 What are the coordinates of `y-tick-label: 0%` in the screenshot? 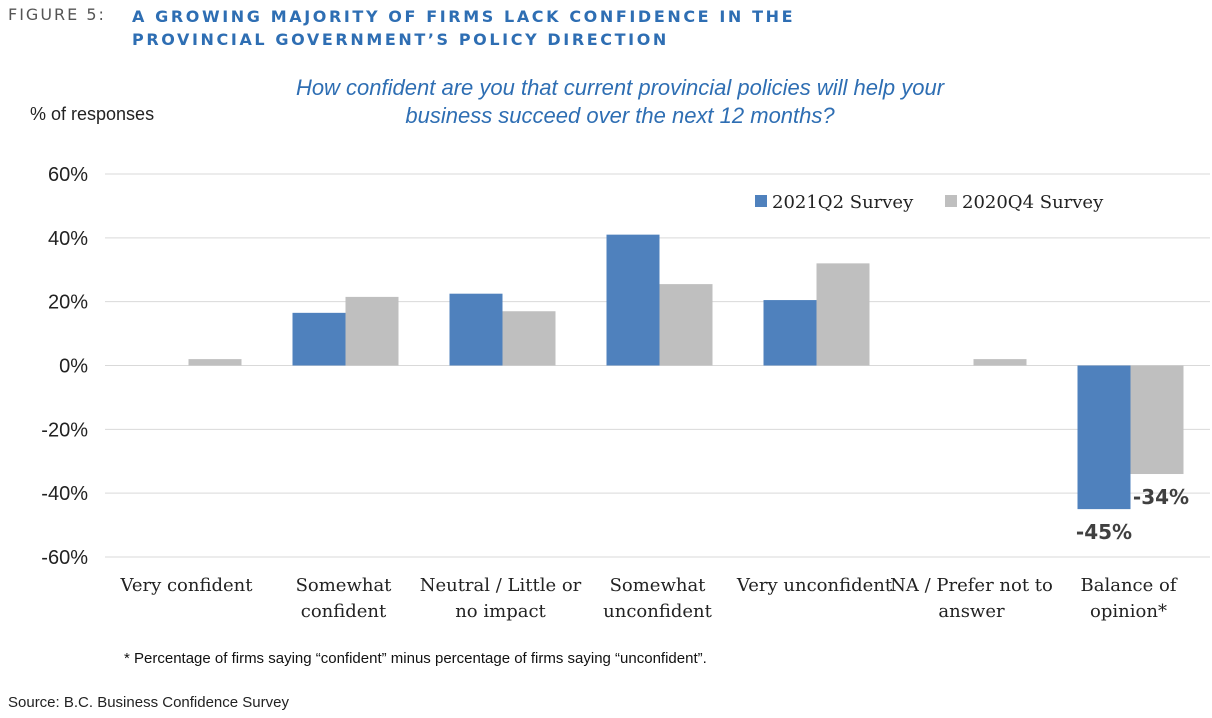 It's located at (73, 367).